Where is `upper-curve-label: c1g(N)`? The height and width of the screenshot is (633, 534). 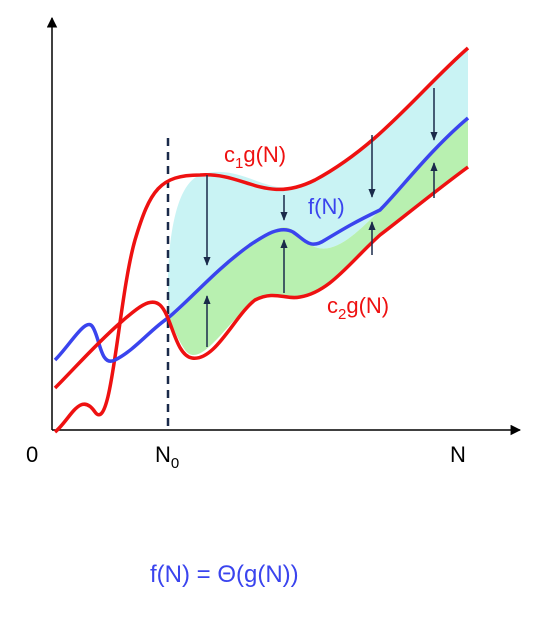 upper-curve-label: c1g(N) is located at coordinates (255, 157).